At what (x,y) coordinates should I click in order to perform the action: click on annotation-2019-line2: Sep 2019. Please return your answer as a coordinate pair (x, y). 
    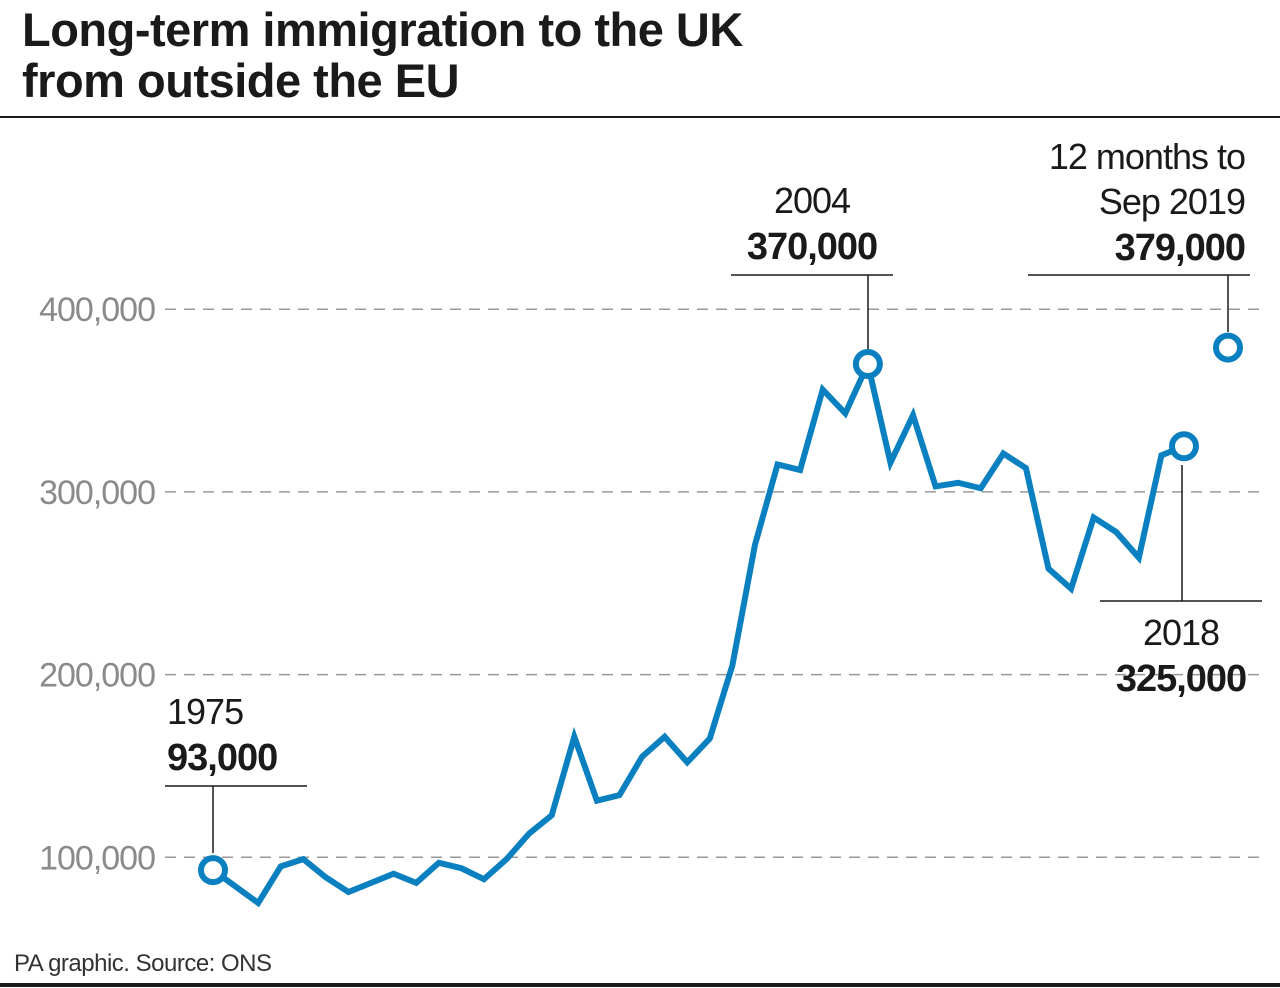
    Looking at the image, I should click on (1172, 201).